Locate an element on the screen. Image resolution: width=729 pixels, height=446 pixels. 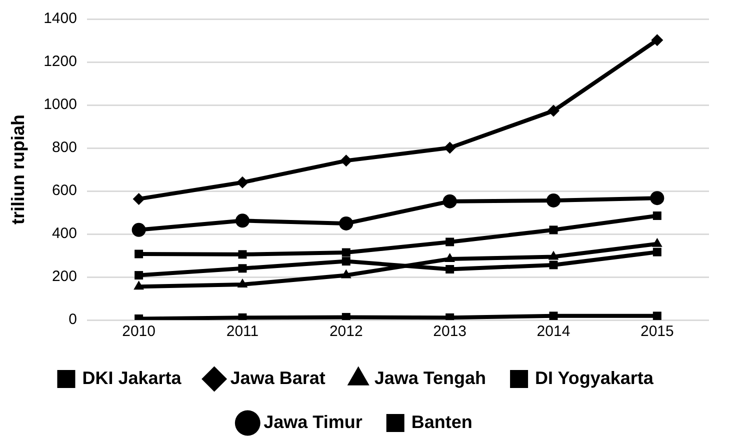
y-tick-label: 1200 is located at coordinates (60, 61).